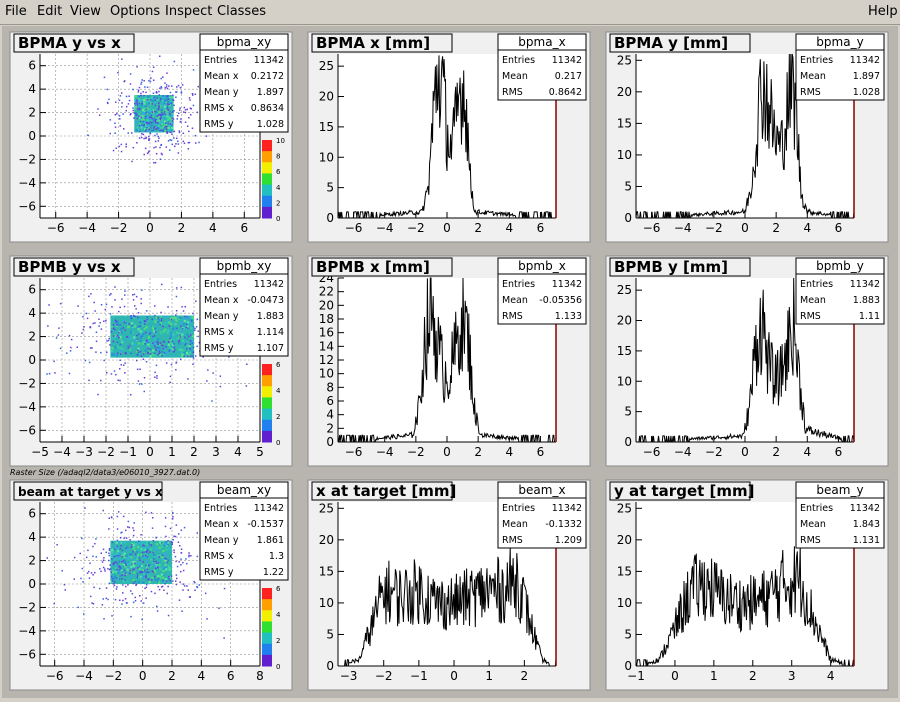  What do you see at coordinates (241, 11) in the screenshot?
I see `menu-classes: Classes` at bounding box center [241, 11].